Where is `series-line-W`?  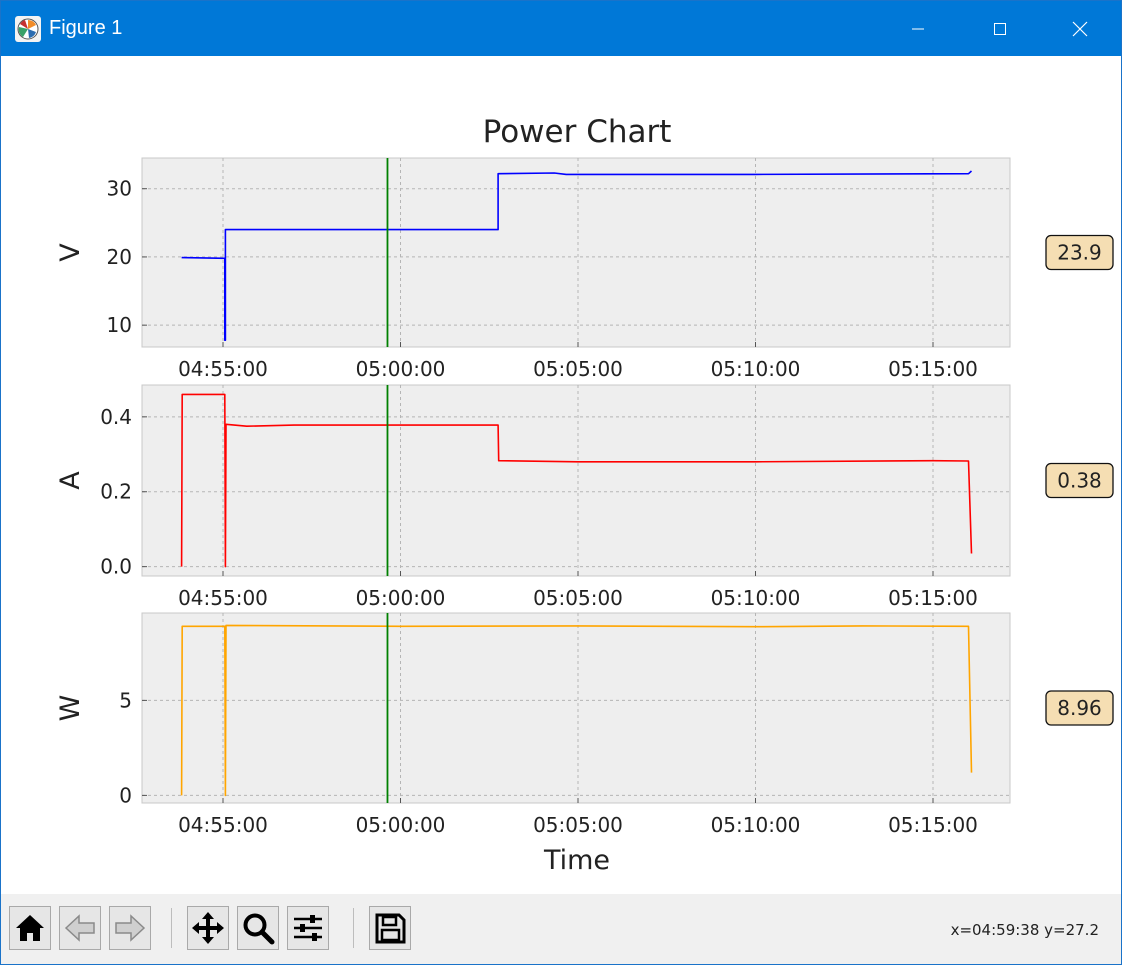
series-line-W is located at coordinates (576, 710).